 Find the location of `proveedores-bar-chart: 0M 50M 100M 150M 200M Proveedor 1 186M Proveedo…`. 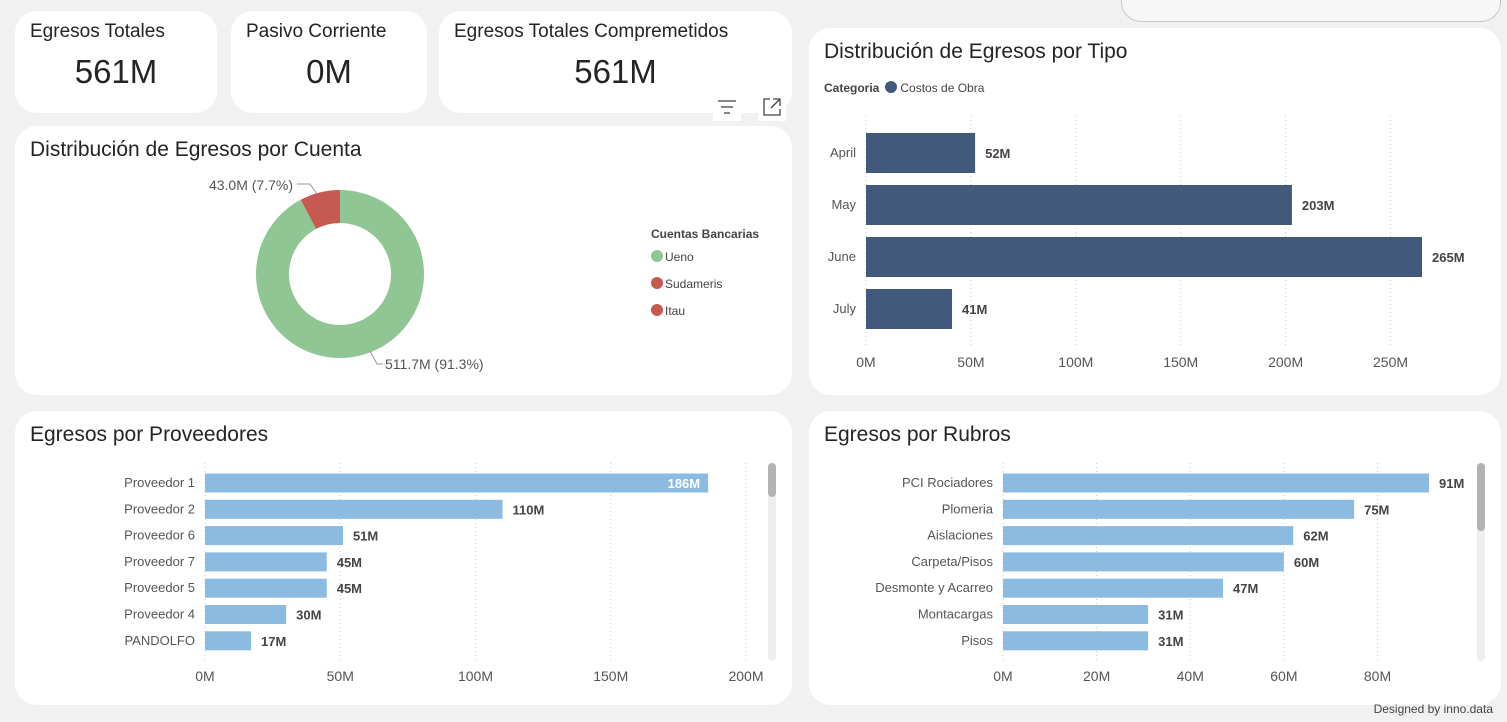

proveedores-bar-chart: 0M 50M 100M 150M 200M Proveedor 1 186M Proveedo… is located at coordinates (444, 573).